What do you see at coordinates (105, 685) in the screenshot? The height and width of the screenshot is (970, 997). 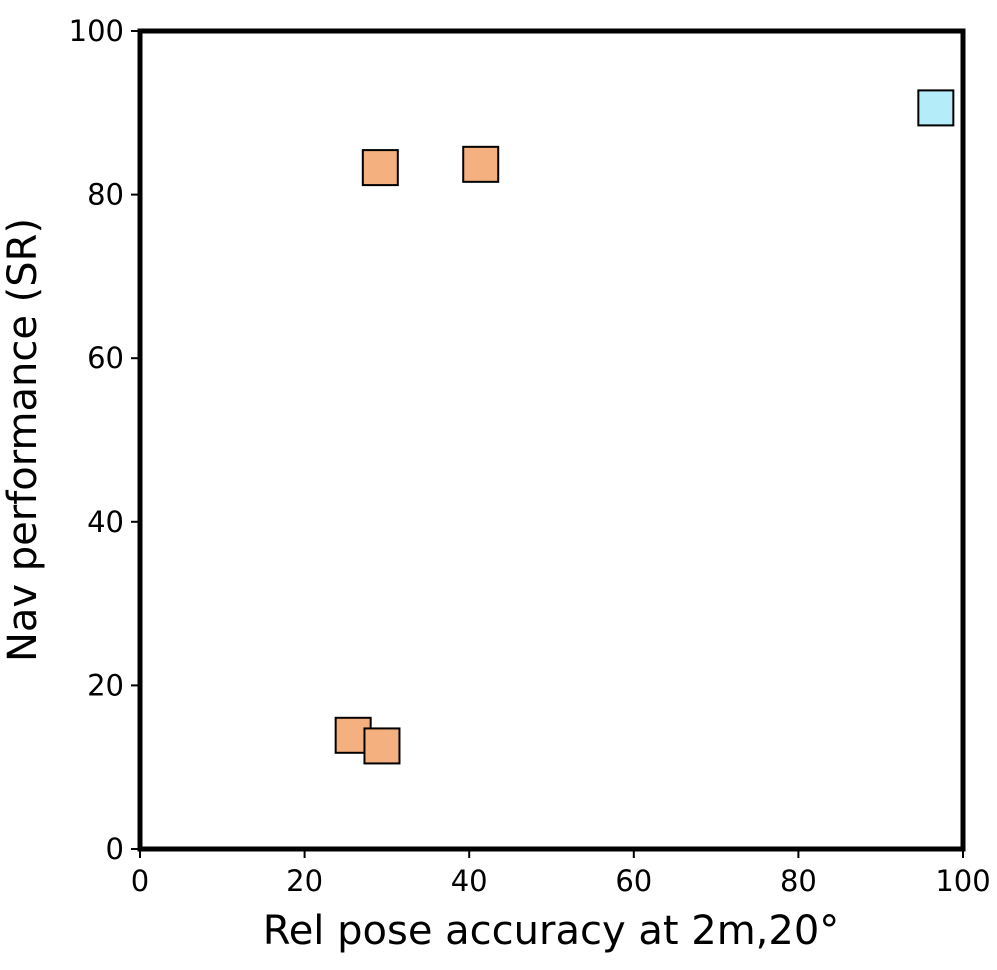 I see `y-tick-label: 20` at bounding box center [105, 685].